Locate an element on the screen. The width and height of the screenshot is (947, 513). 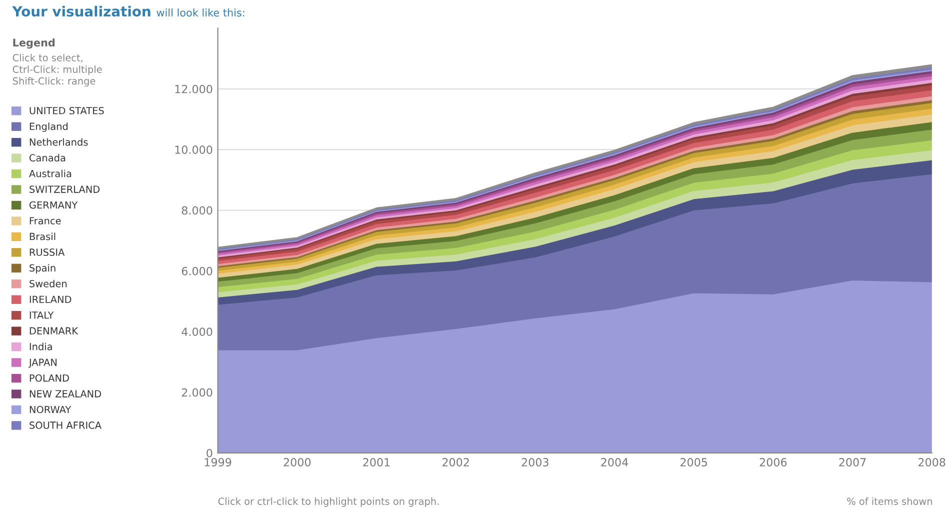
y-tick-label: 12.000 is located at coordinates (193, 89).